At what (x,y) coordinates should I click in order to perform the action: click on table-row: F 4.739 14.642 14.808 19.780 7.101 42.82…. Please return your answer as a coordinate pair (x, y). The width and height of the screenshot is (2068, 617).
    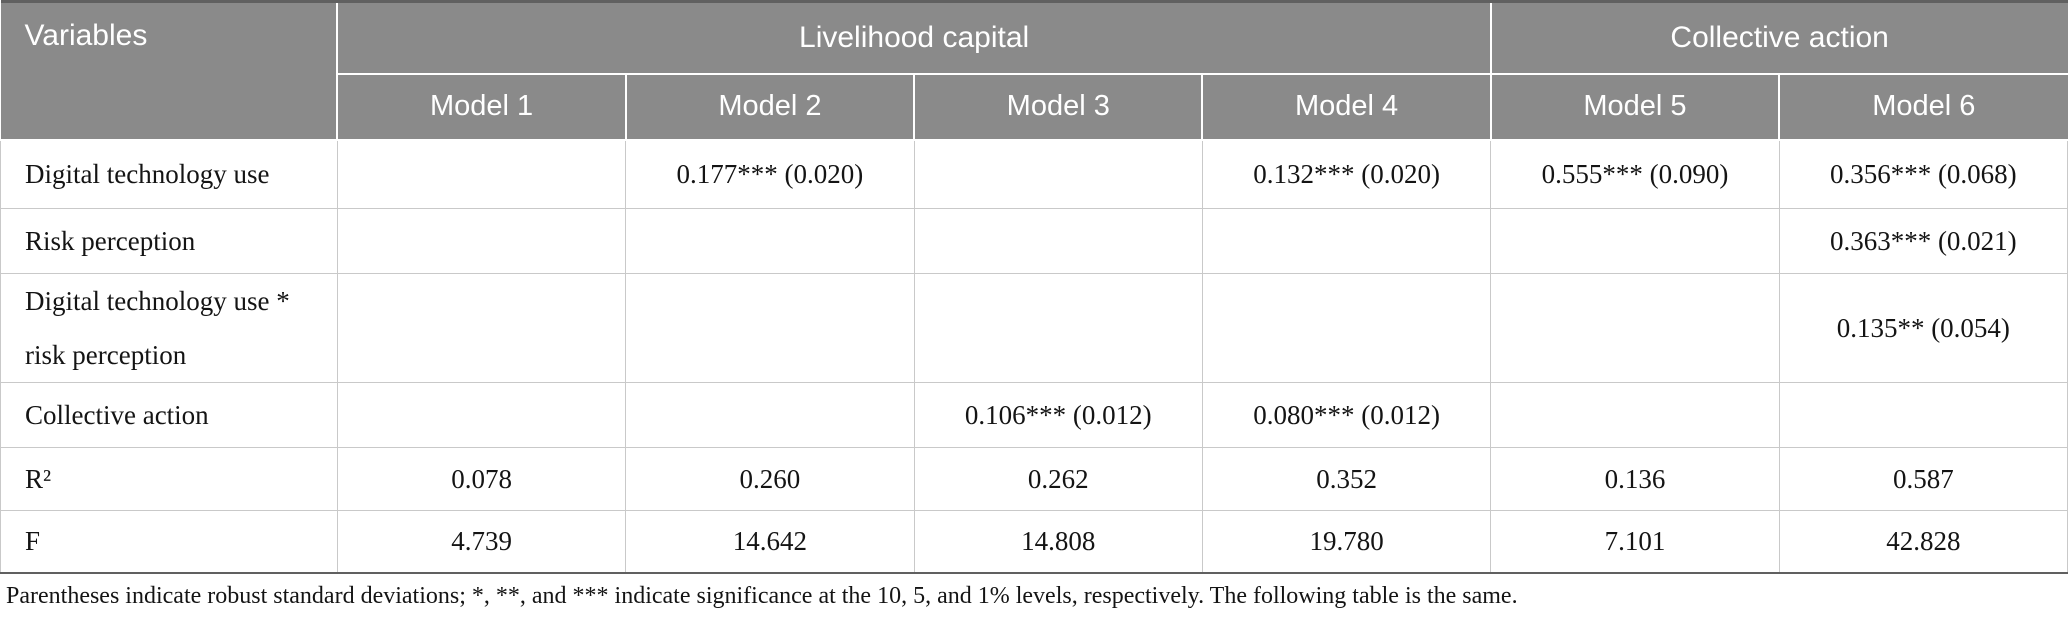
    Looking at the image, I should click on (1034, 542).